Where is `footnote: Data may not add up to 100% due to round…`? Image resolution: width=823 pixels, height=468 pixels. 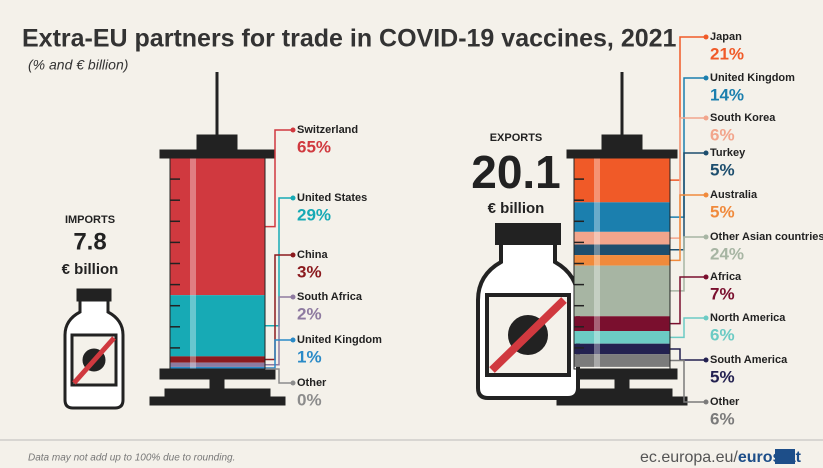 footnote: Data may not add up to 100% due to round… is located at coordinates (131, 458).